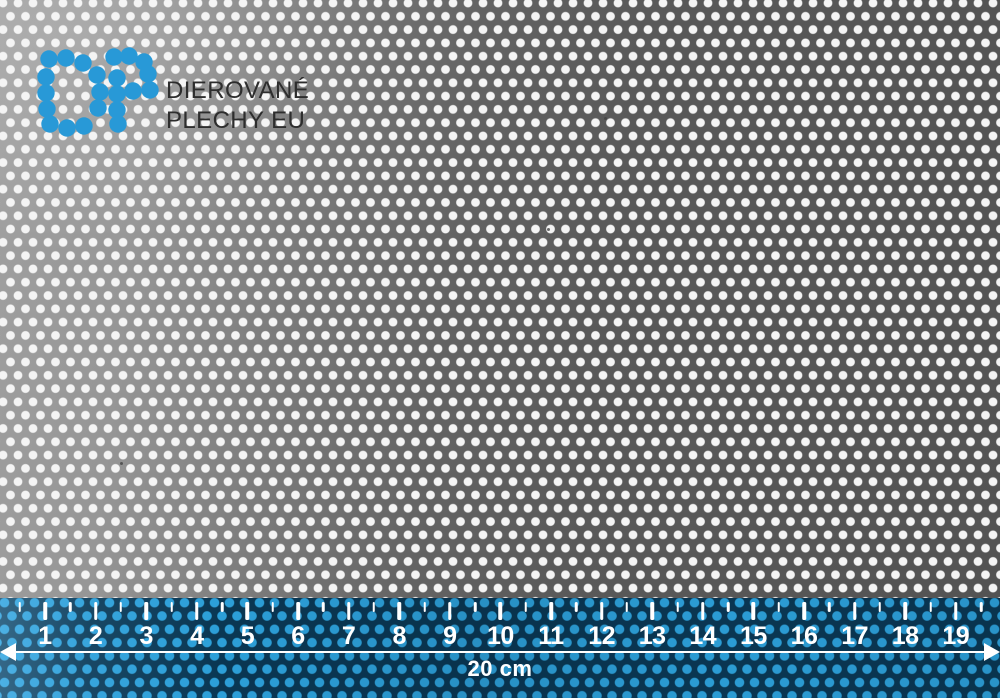  What do you see at coordinates (236, 120) in the screenshot?
I see `brand-name-line2: PLECHY EU` at bounding box center [236, 120].